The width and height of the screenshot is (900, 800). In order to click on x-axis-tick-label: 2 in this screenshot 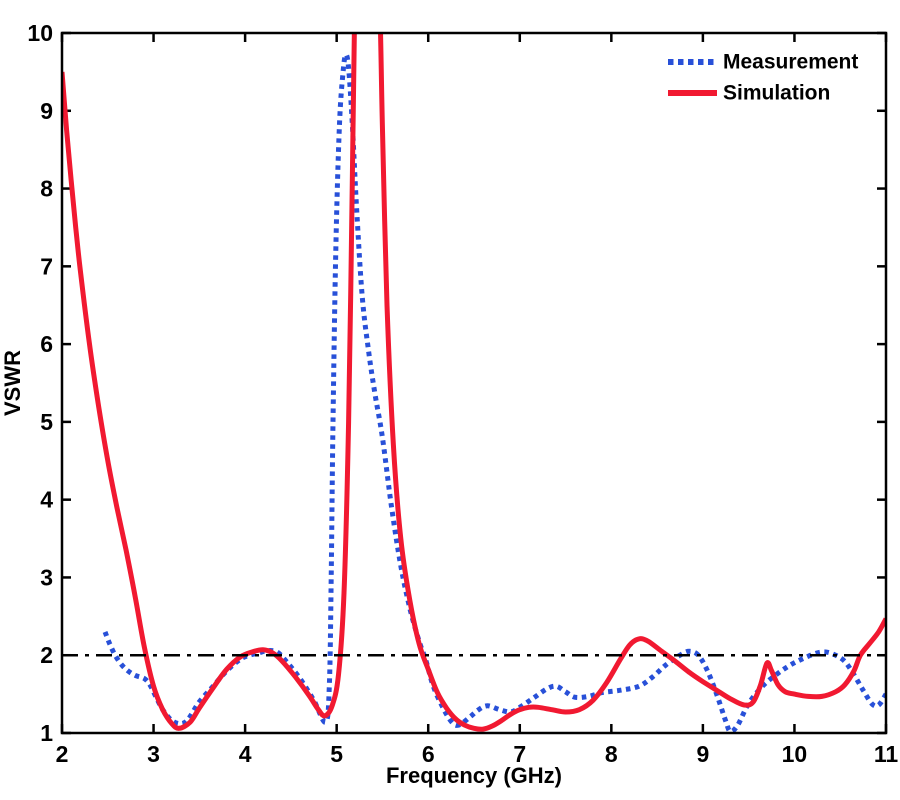, I will do `click(62, 754)`.